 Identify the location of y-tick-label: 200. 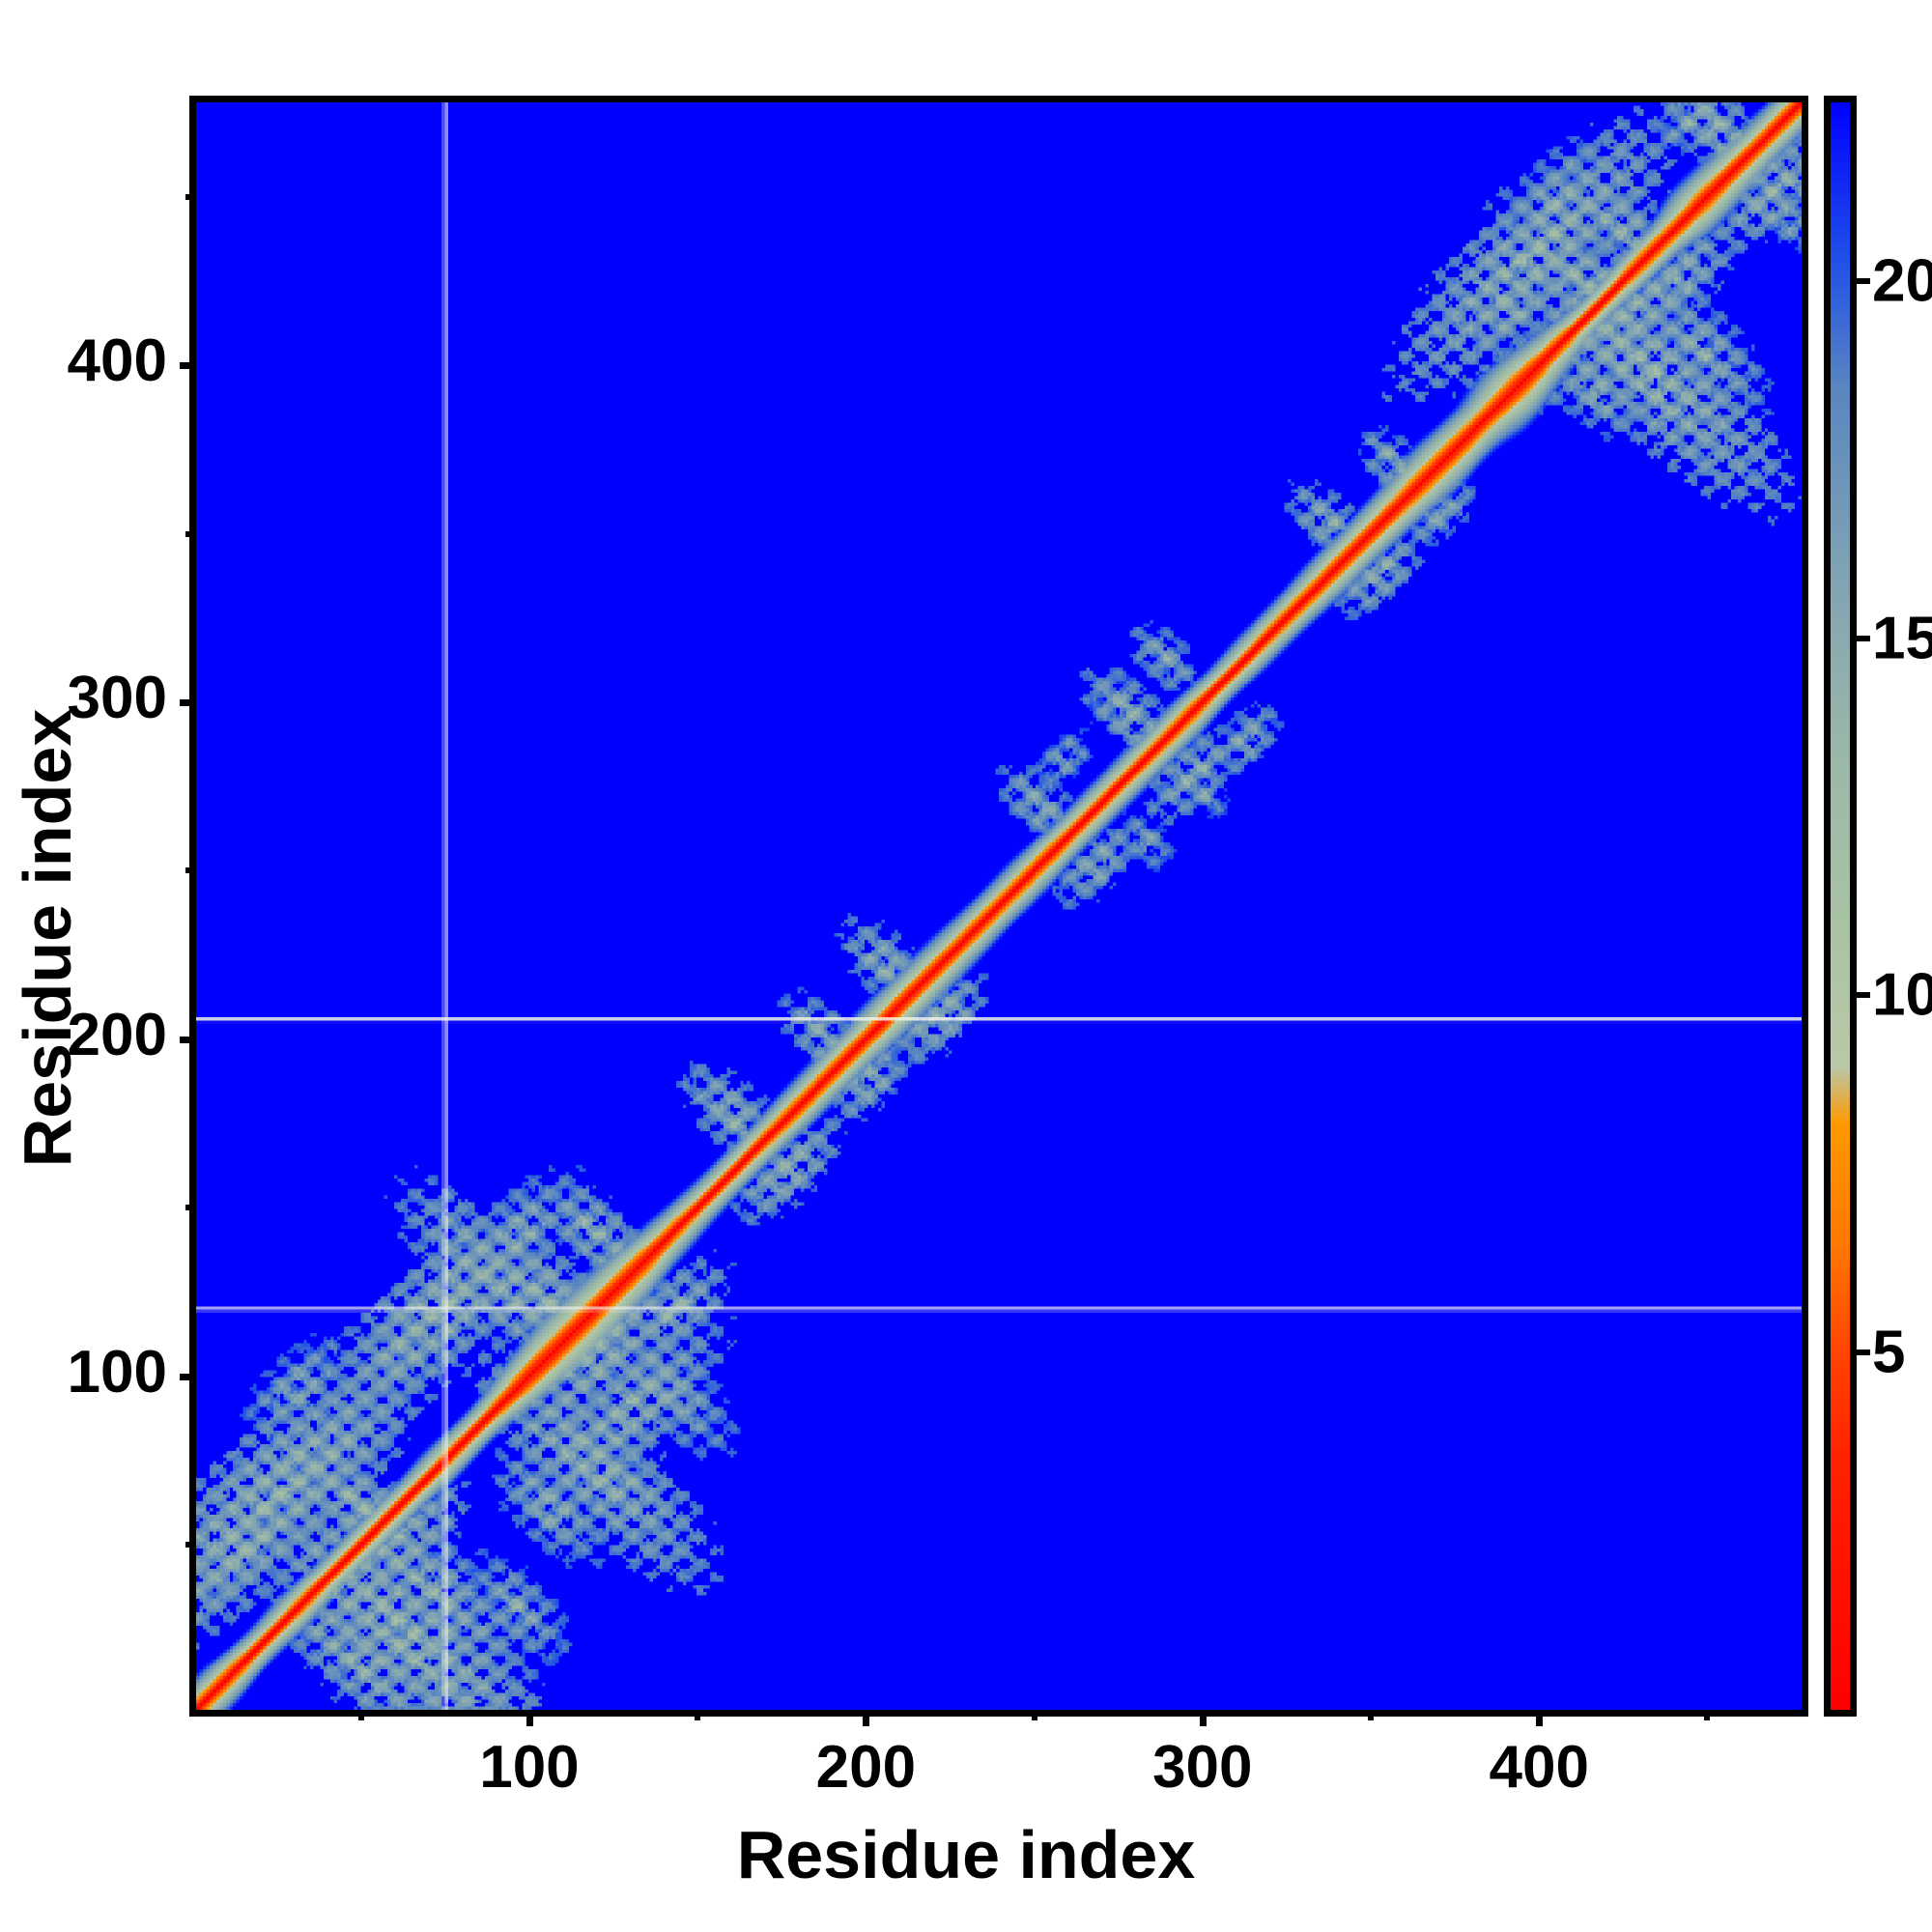
(117, 1034).